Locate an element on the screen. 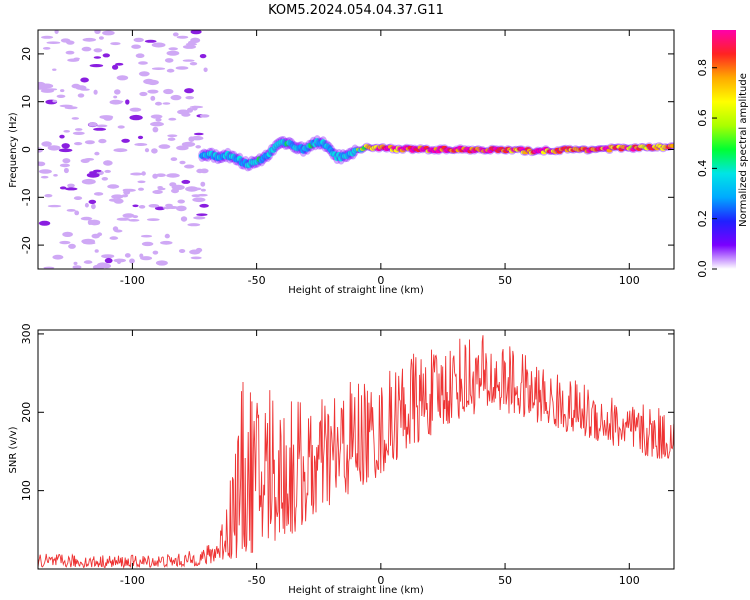 The width and height of the screenshot is (750, 600). snr-ylabel: SNR (v/v) is located at coordinates (13, 449).